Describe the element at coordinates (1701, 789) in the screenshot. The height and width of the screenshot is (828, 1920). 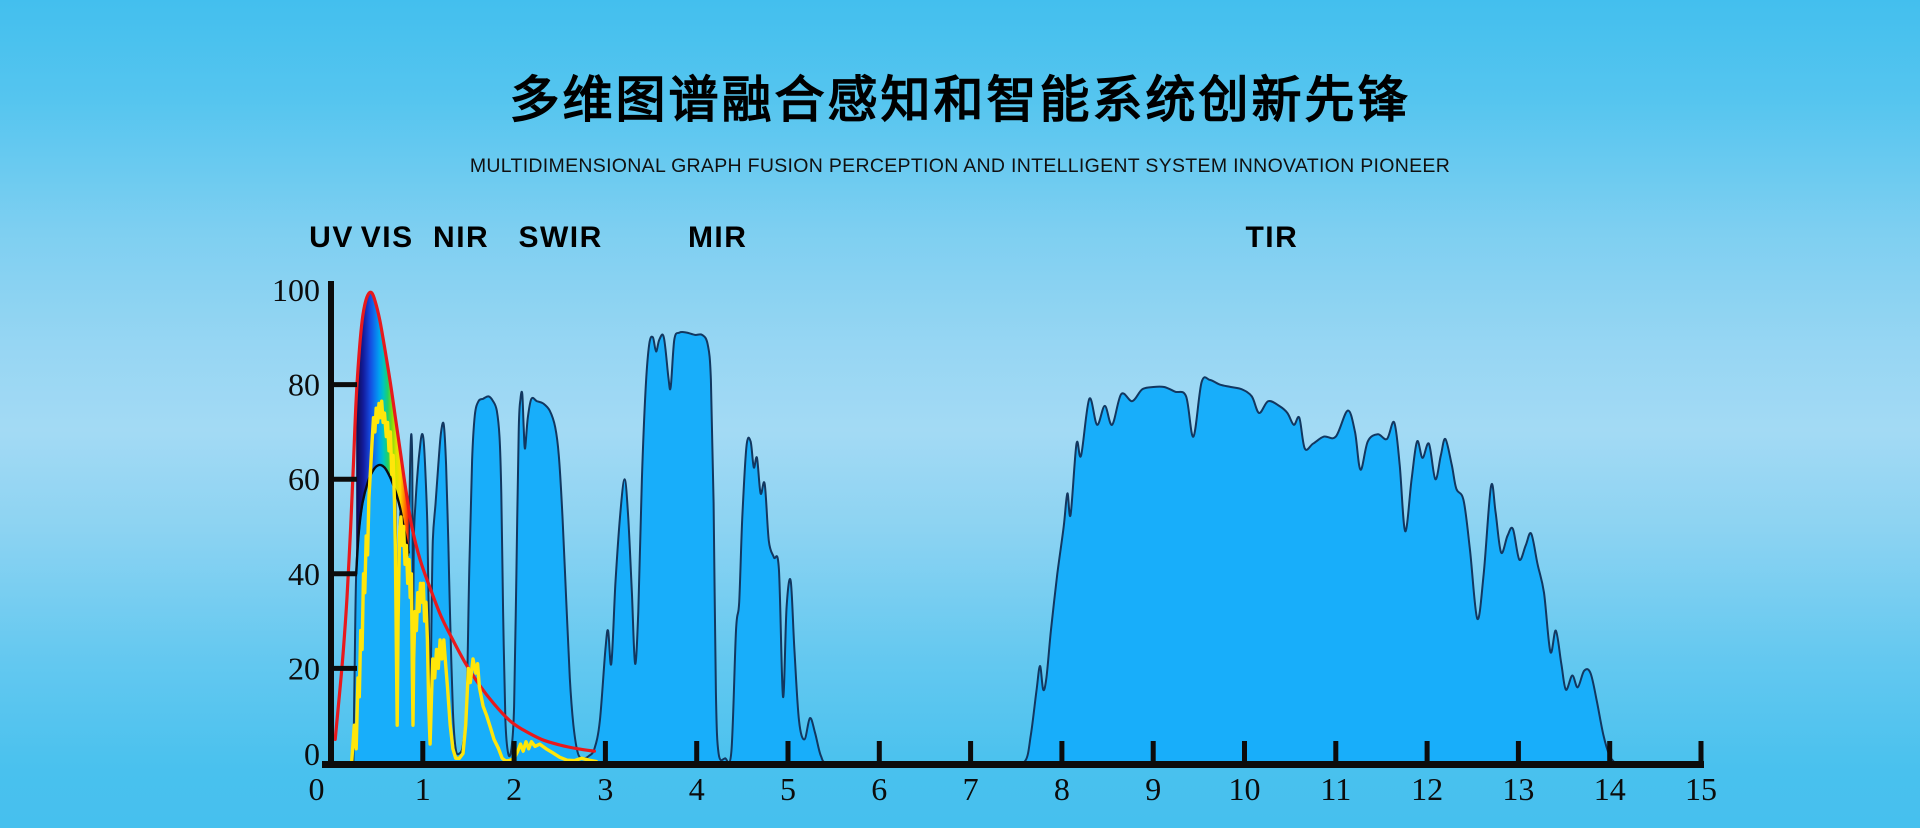
I see `x-tick-label: 15` at that location.